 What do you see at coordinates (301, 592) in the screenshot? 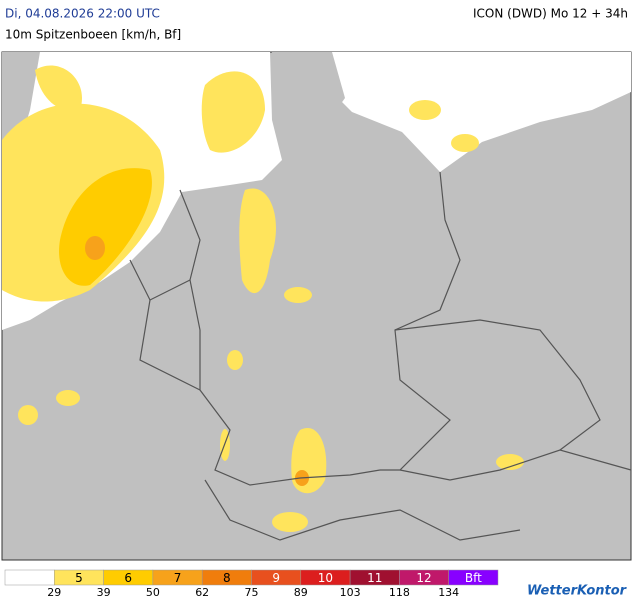
I see `kmh-label: 89` at bounding box center [301, 592].